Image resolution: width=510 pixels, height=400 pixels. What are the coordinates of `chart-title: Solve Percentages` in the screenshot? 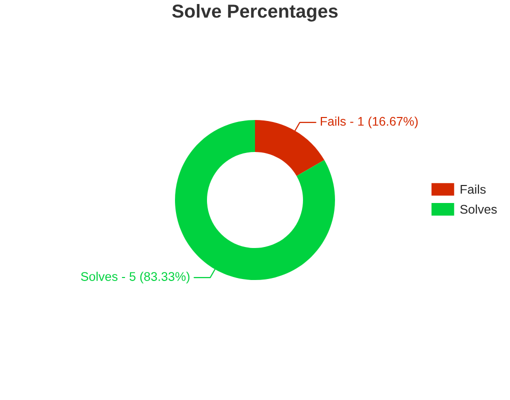 It's located at (255, 13).